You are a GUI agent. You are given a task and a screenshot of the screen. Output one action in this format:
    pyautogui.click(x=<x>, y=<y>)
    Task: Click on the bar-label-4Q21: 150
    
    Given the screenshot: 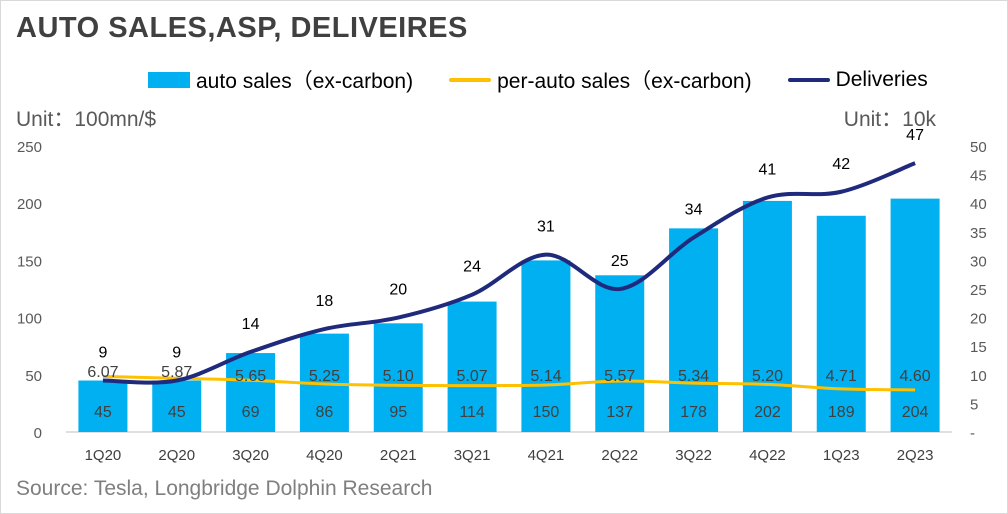 What is the action you would take?
    pyautogui.click(x=546, y=412)
    